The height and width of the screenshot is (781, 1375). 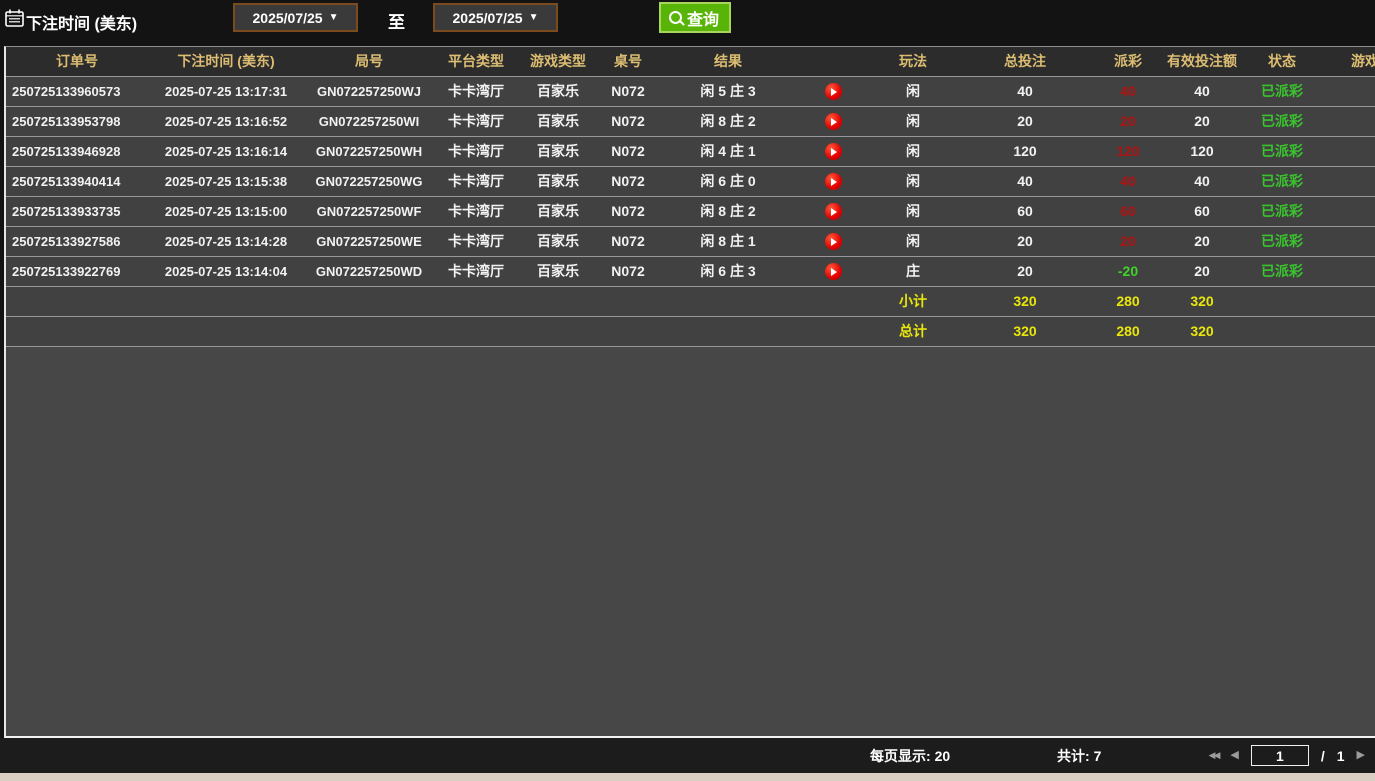 What do you see at coordinates (1025, 331) in the screenshot?
I see `grand-total-total-bet: 320` at bounding box center [1025, 331].